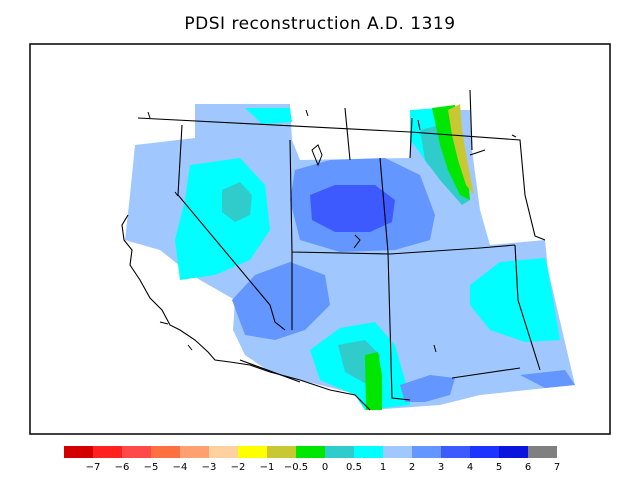  Describe the element at coordinates (320, 24) in the screenshot. I see `map-title: PDSI reconstruction A.D. 1319` at that location.